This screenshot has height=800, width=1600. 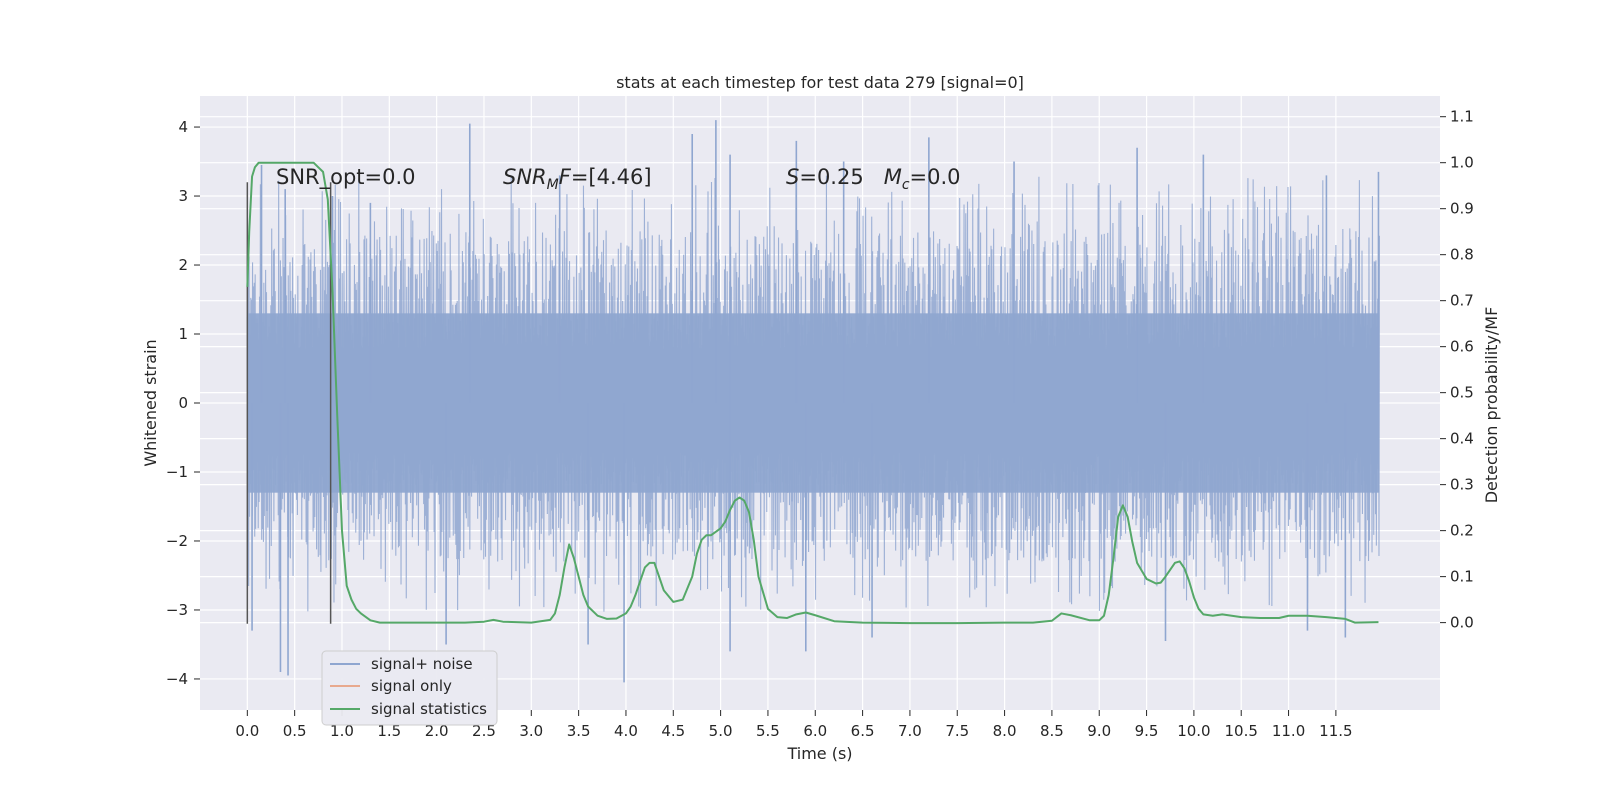 What do you see at coordinates (768, 731) in the screenshot?
I see `x-tick-label: 5.5` at bounding box center [768, 731].